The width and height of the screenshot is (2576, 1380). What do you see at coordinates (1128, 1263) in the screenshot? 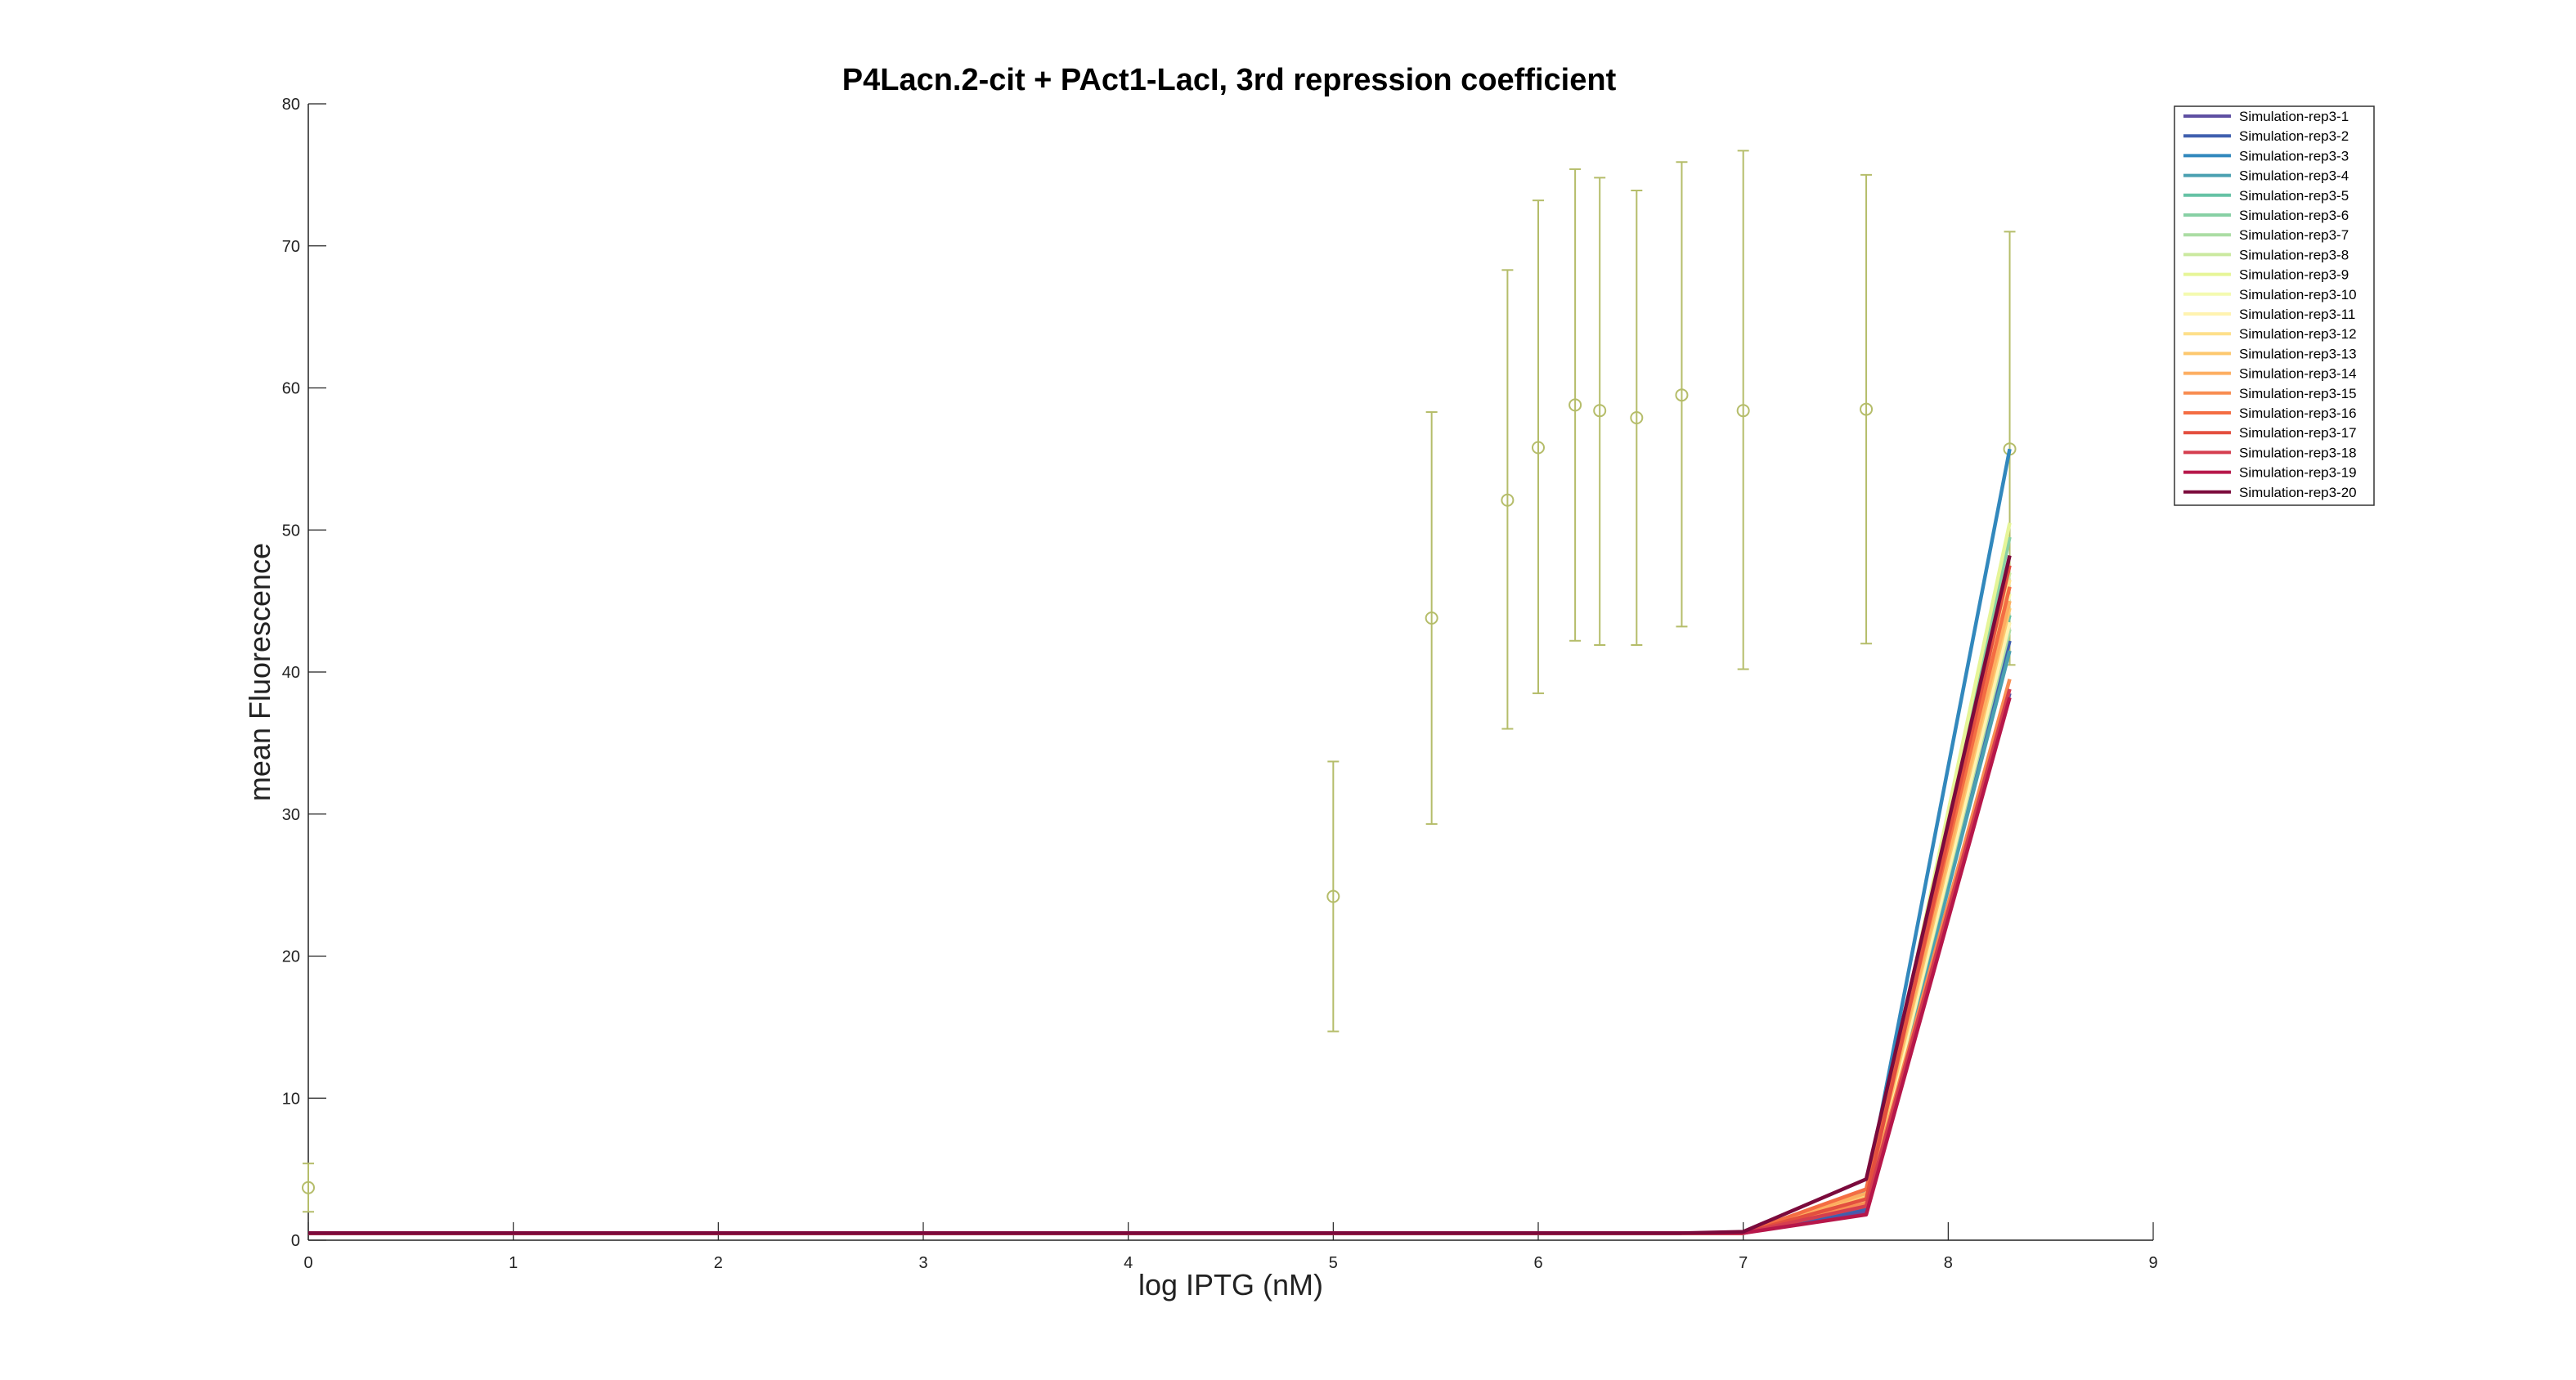
I see `x-tick-label: 4` at bounding box center [1128, 1263].